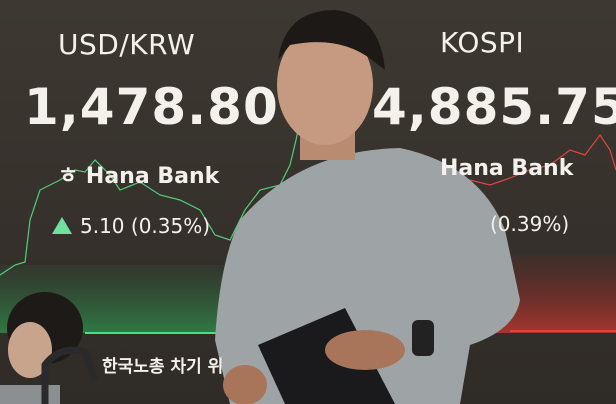  I want to click on man-left-hand, so click(245, 384).